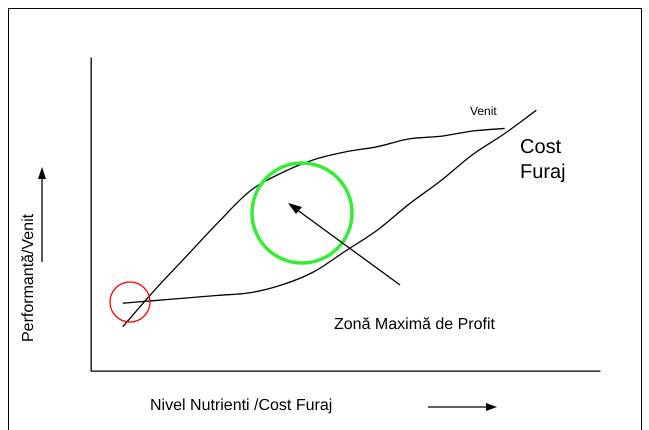  What do you see at coordinates (29, 278) in the screenshot?
I see `y-axis-title: Performantă/Venit` at bounding box center [29, 278].